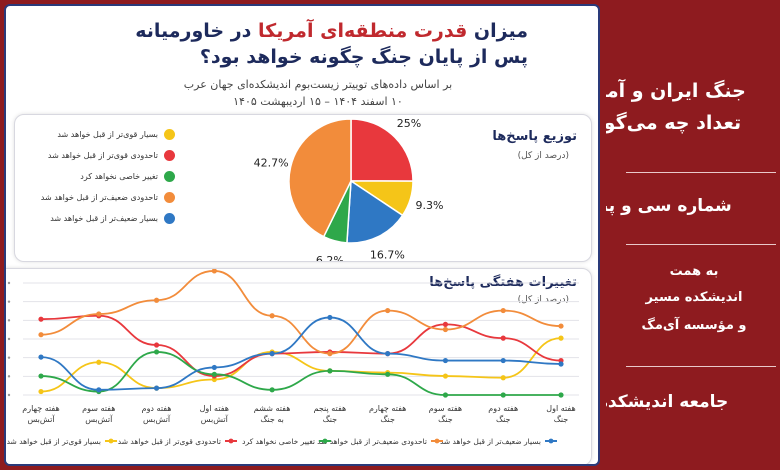 The image size is (780, 470). Describe the element at coordinates (694, 297) in the screenshot. I see `sidebar-org1: اندیشکده مسیر` at that location.